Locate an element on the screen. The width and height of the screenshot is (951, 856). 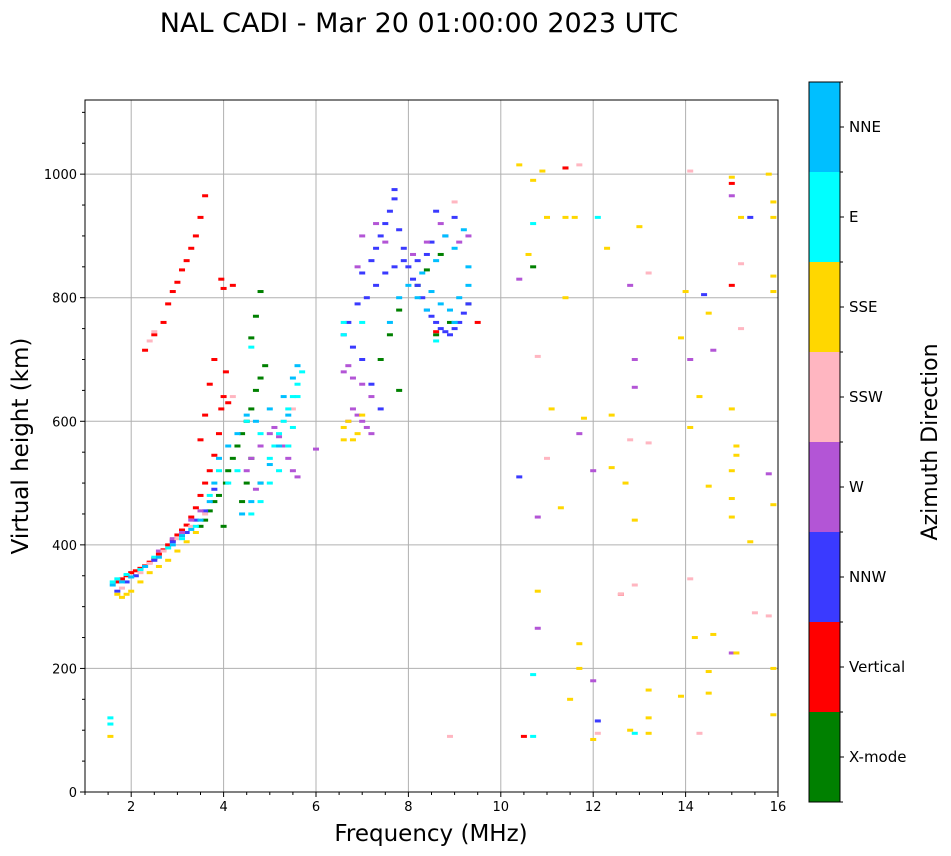
colorbar-frame is located at coordinates (824, 442).